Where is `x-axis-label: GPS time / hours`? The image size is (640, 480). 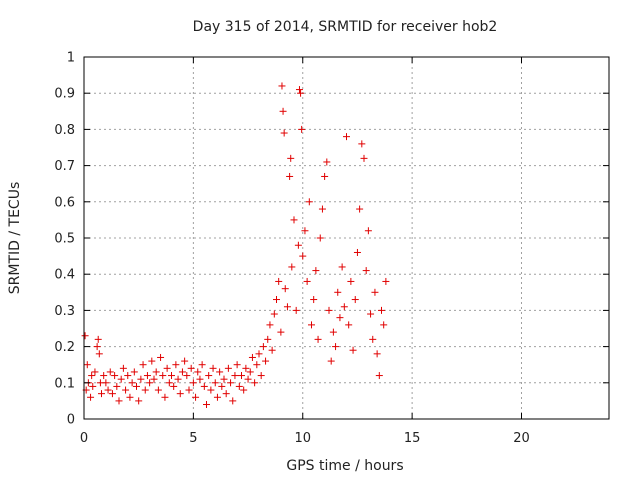
x-axis-label: GPS time / hours is located at coordinates (344, 466).